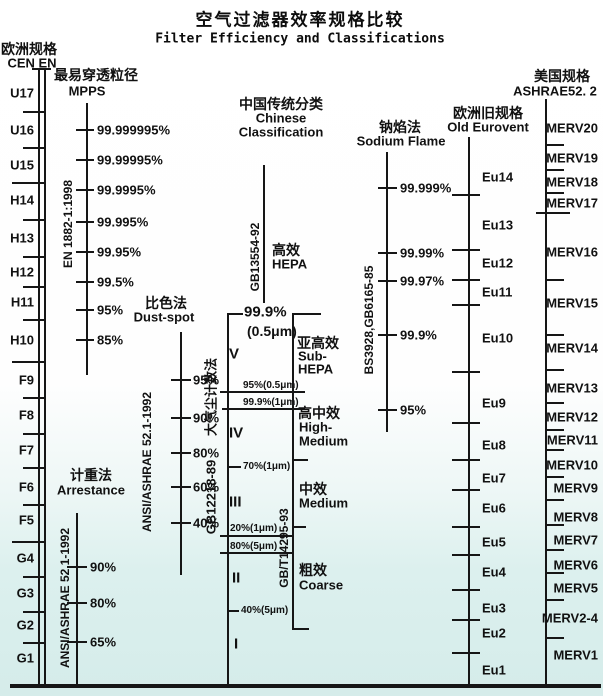  What do you see at coordinates (271, 385) in the screenshot?
I see `dust-count-small-label: 95%(0.5μm)` at bounding box center [271, 385].